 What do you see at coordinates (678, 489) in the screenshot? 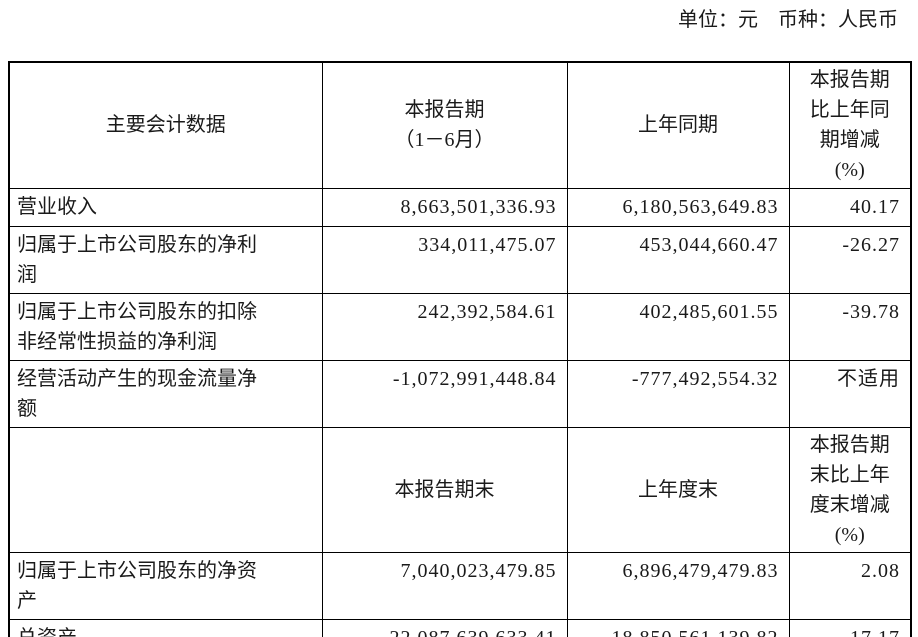
I see `header-end-of-prior-year: 上年度末` at bounding box center [678, 489].